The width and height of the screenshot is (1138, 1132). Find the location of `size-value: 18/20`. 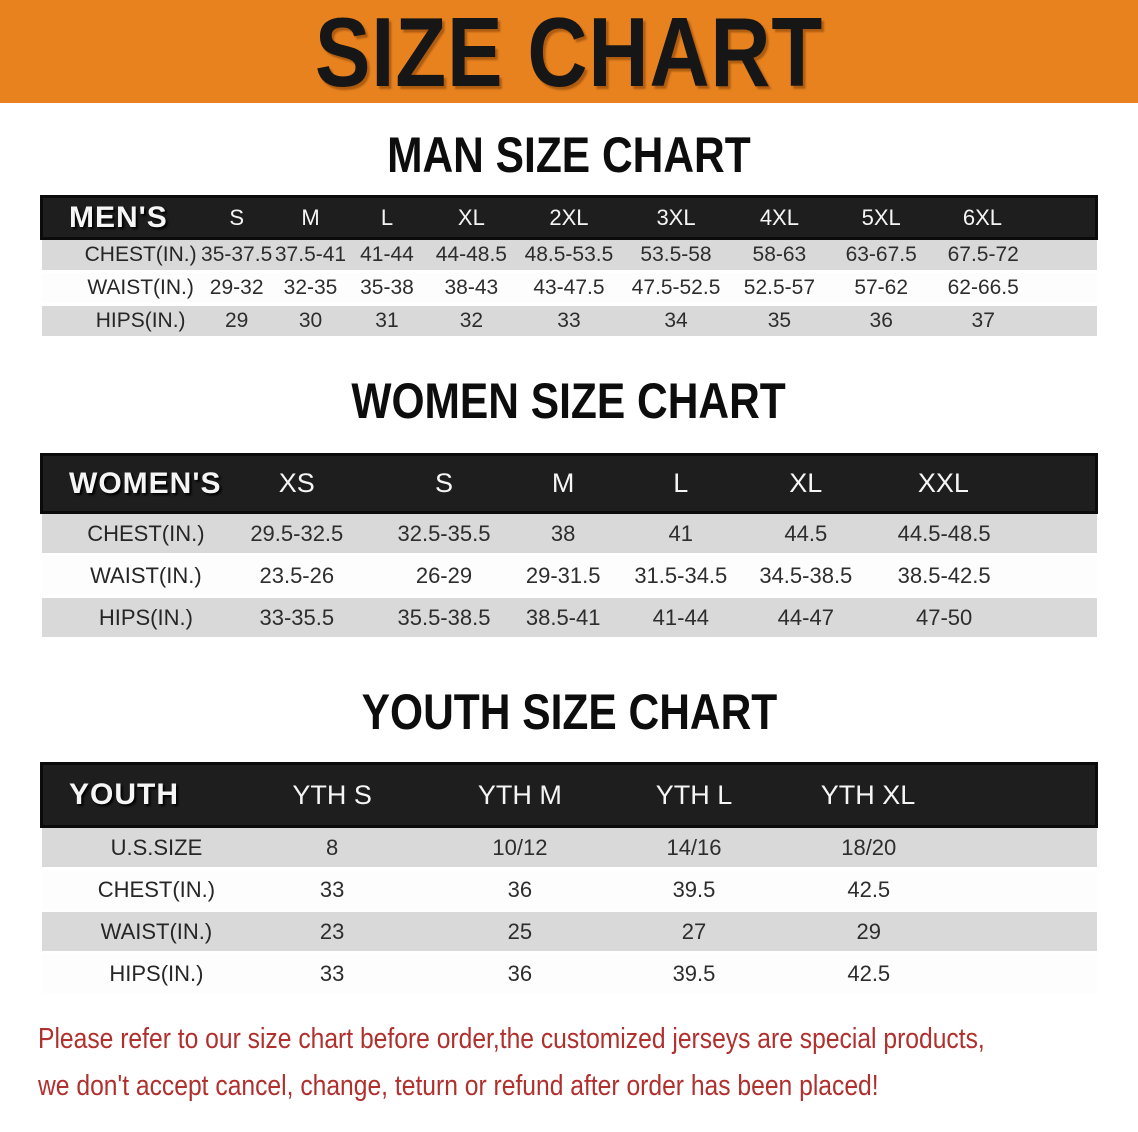

size-value: 18/20 is located at coordinates (869, 847).